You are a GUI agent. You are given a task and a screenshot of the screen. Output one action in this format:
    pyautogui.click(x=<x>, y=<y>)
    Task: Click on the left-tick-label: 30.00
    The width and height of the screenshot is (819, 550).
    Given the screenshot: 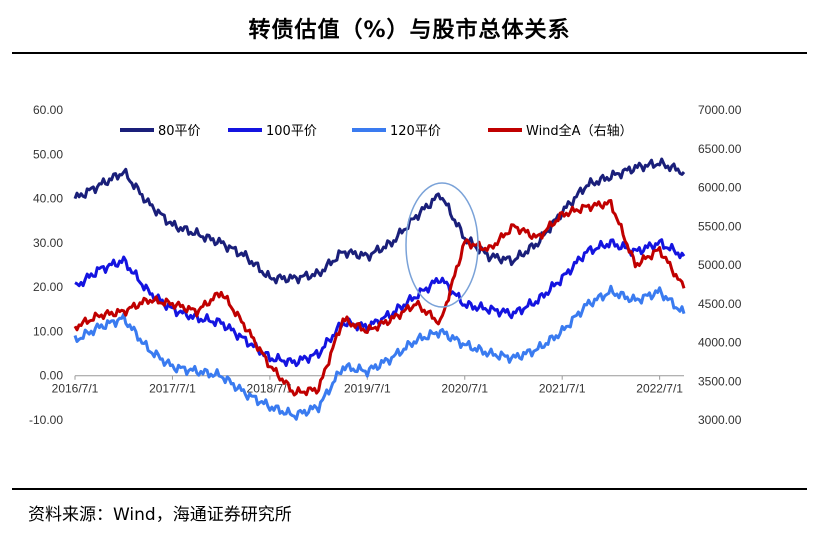 What is the action you would take?
    pyautogui.click(x=48, y=243)
    